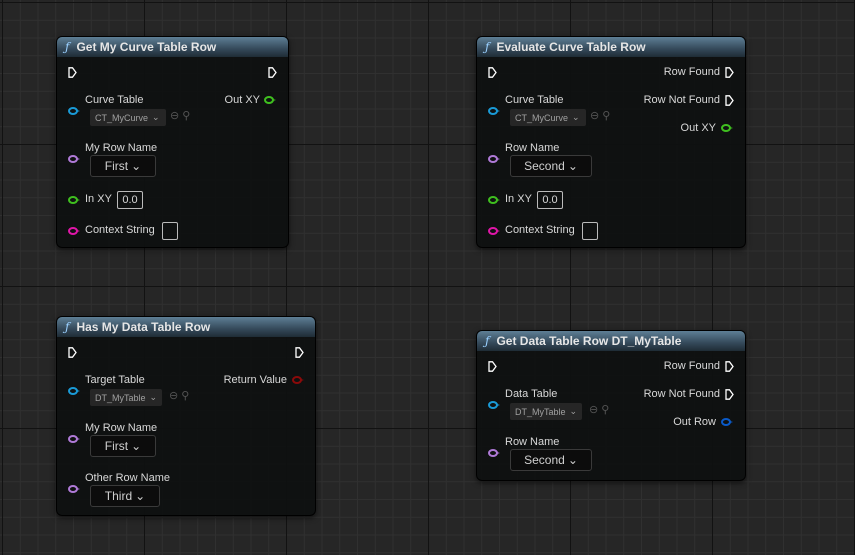 Image resolution: width=855 pixels, height=555 pixels. Describe the element at coordinates (298, 380) in the screenshot. I see `return-value-pin-icon` at that location.